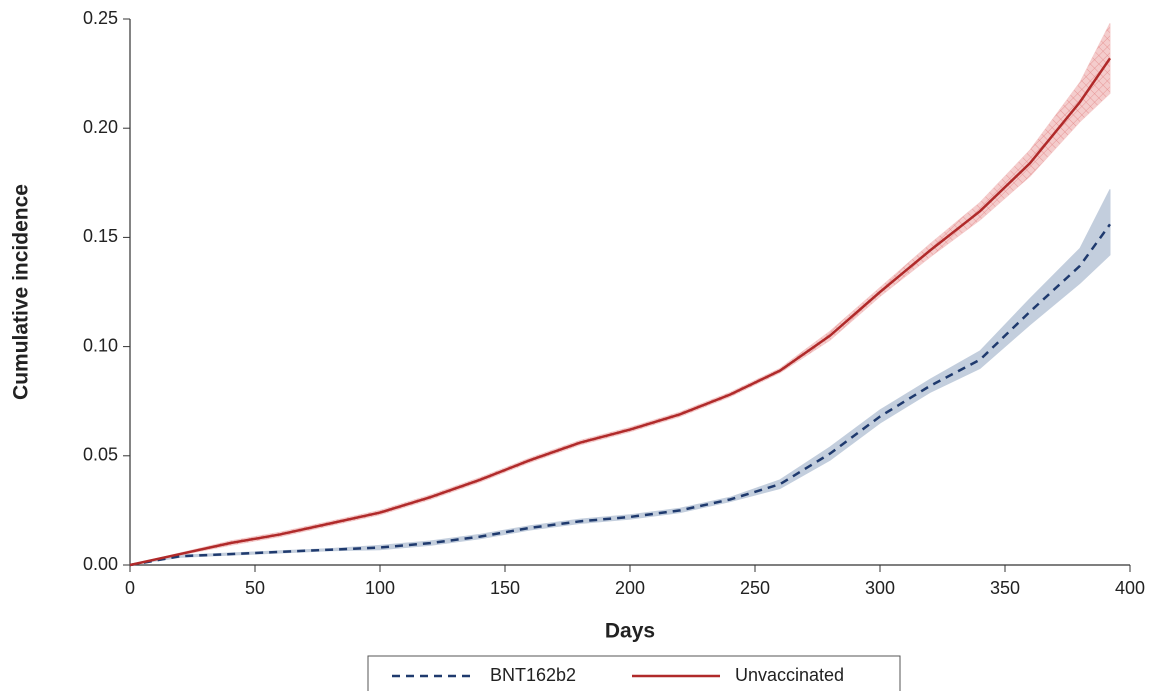 The height and width of the screenshot is (691, 1160). What do you see at coordinates (1130, 588) in the screenshot?
I see `x-tick-label: 400` at bounding box center [1130, 588].